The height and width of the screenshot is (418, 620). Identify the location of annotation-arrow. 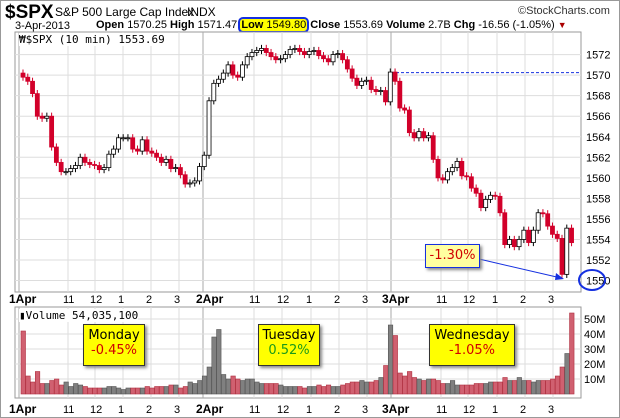
(520, 268).